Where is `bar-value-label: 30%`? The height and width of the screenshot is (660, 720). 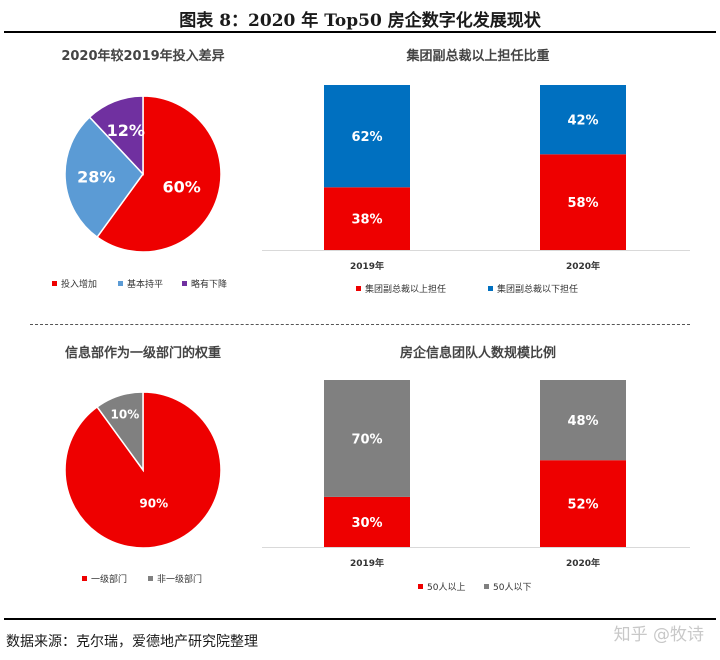 bar-value-label: 30% is located at coordinates (366, 523).